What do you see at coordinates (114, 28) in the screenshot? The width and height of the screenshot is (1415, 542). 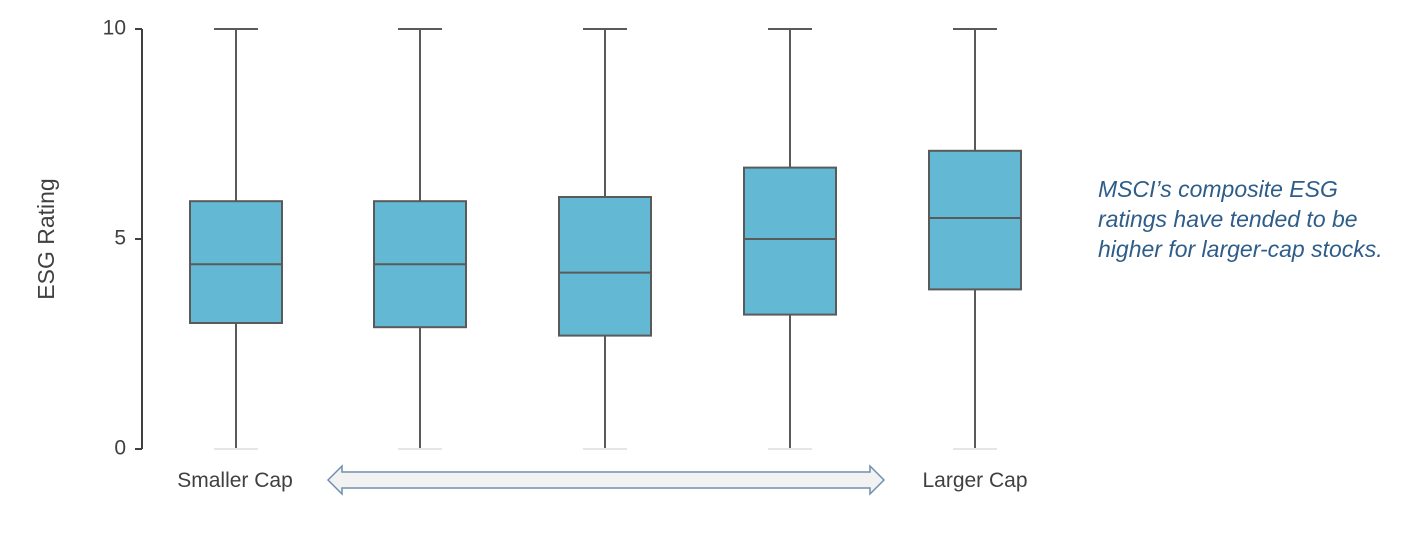 I see `y-tick-label: 10` at bounding box center [114, 28].